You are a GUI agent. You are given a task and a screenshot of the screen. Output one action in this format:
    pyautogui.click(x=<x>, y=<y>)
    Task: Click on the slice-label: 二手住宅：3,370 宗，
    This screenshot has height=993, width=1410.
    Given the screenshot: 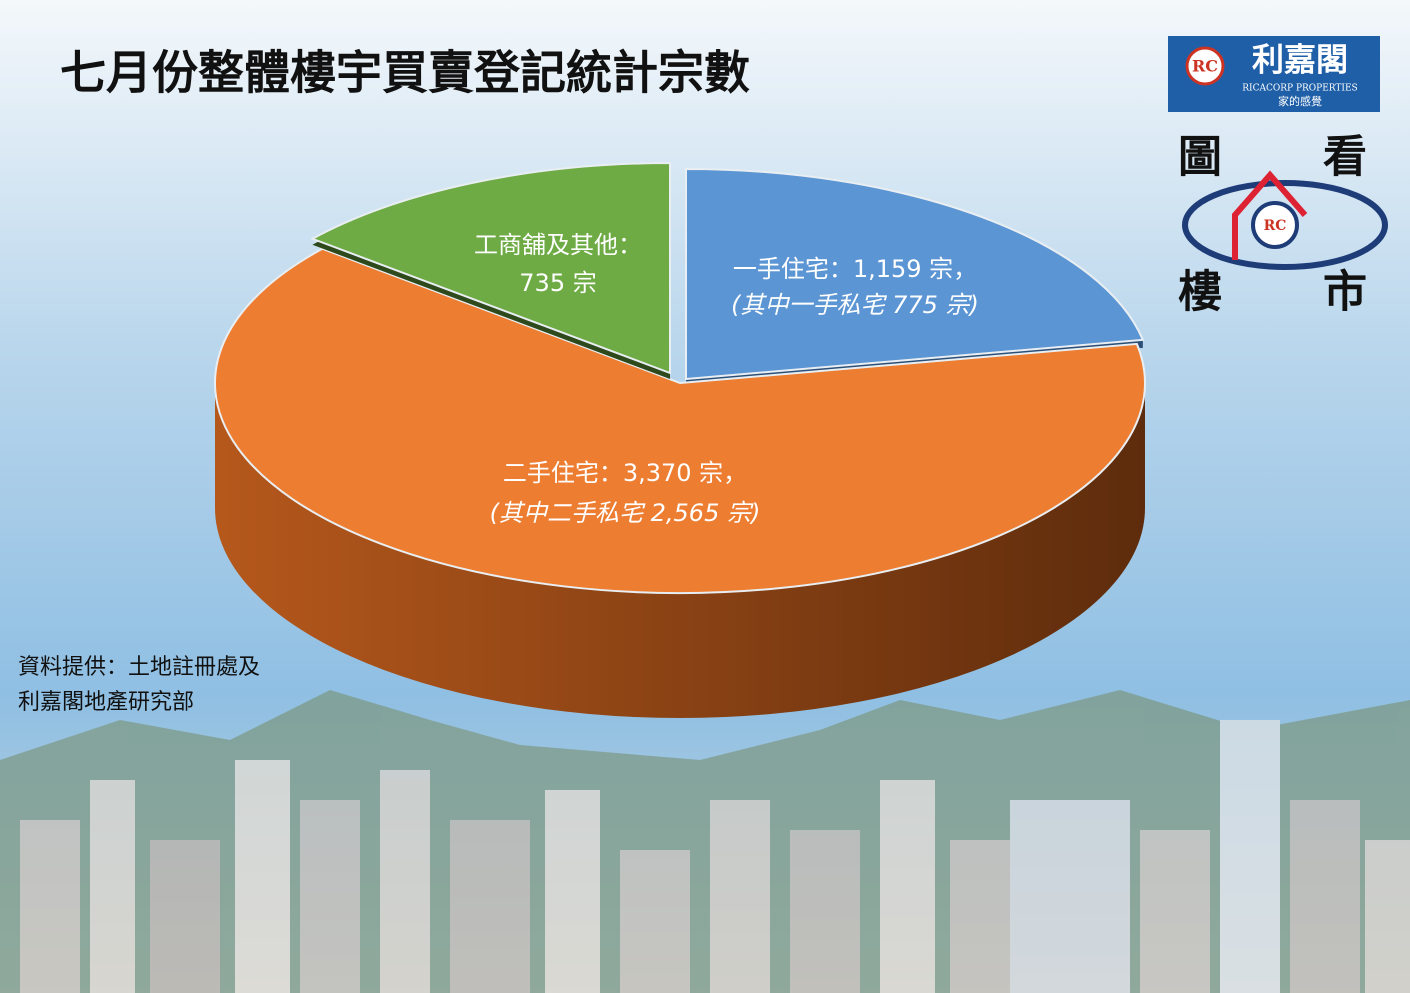 What is the action you would take?
    pyautogui.click(x=625, y=473)
    